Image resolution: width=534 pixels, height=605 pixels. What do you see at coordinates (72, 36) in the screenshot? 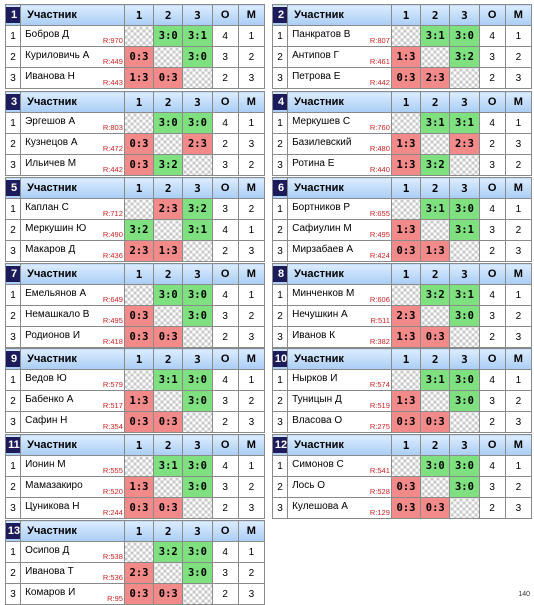
I see `player-cell: Бобров Д R:970` at bounding box center [72, 36].